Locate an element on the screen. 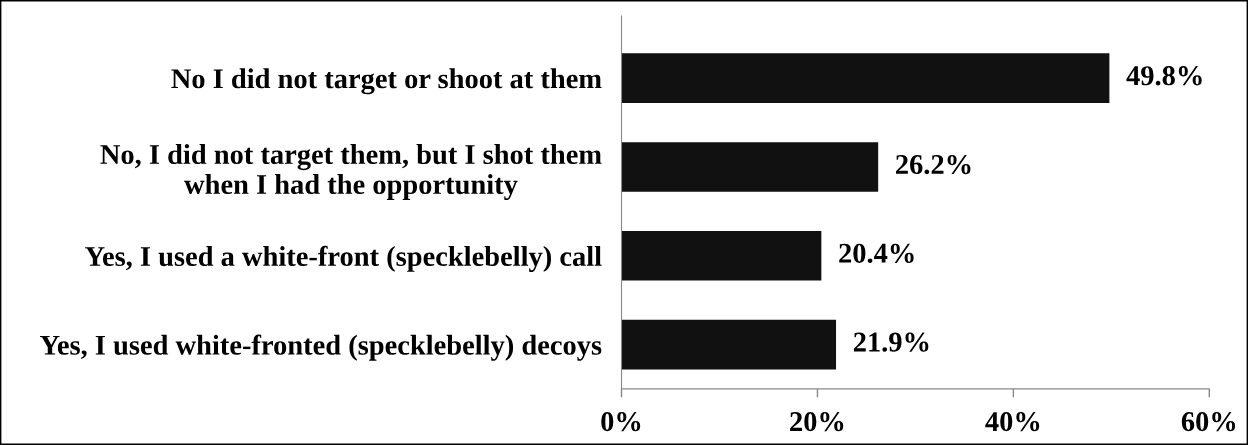  x-tick-label: 40% is located at coordinates (1012, 421).